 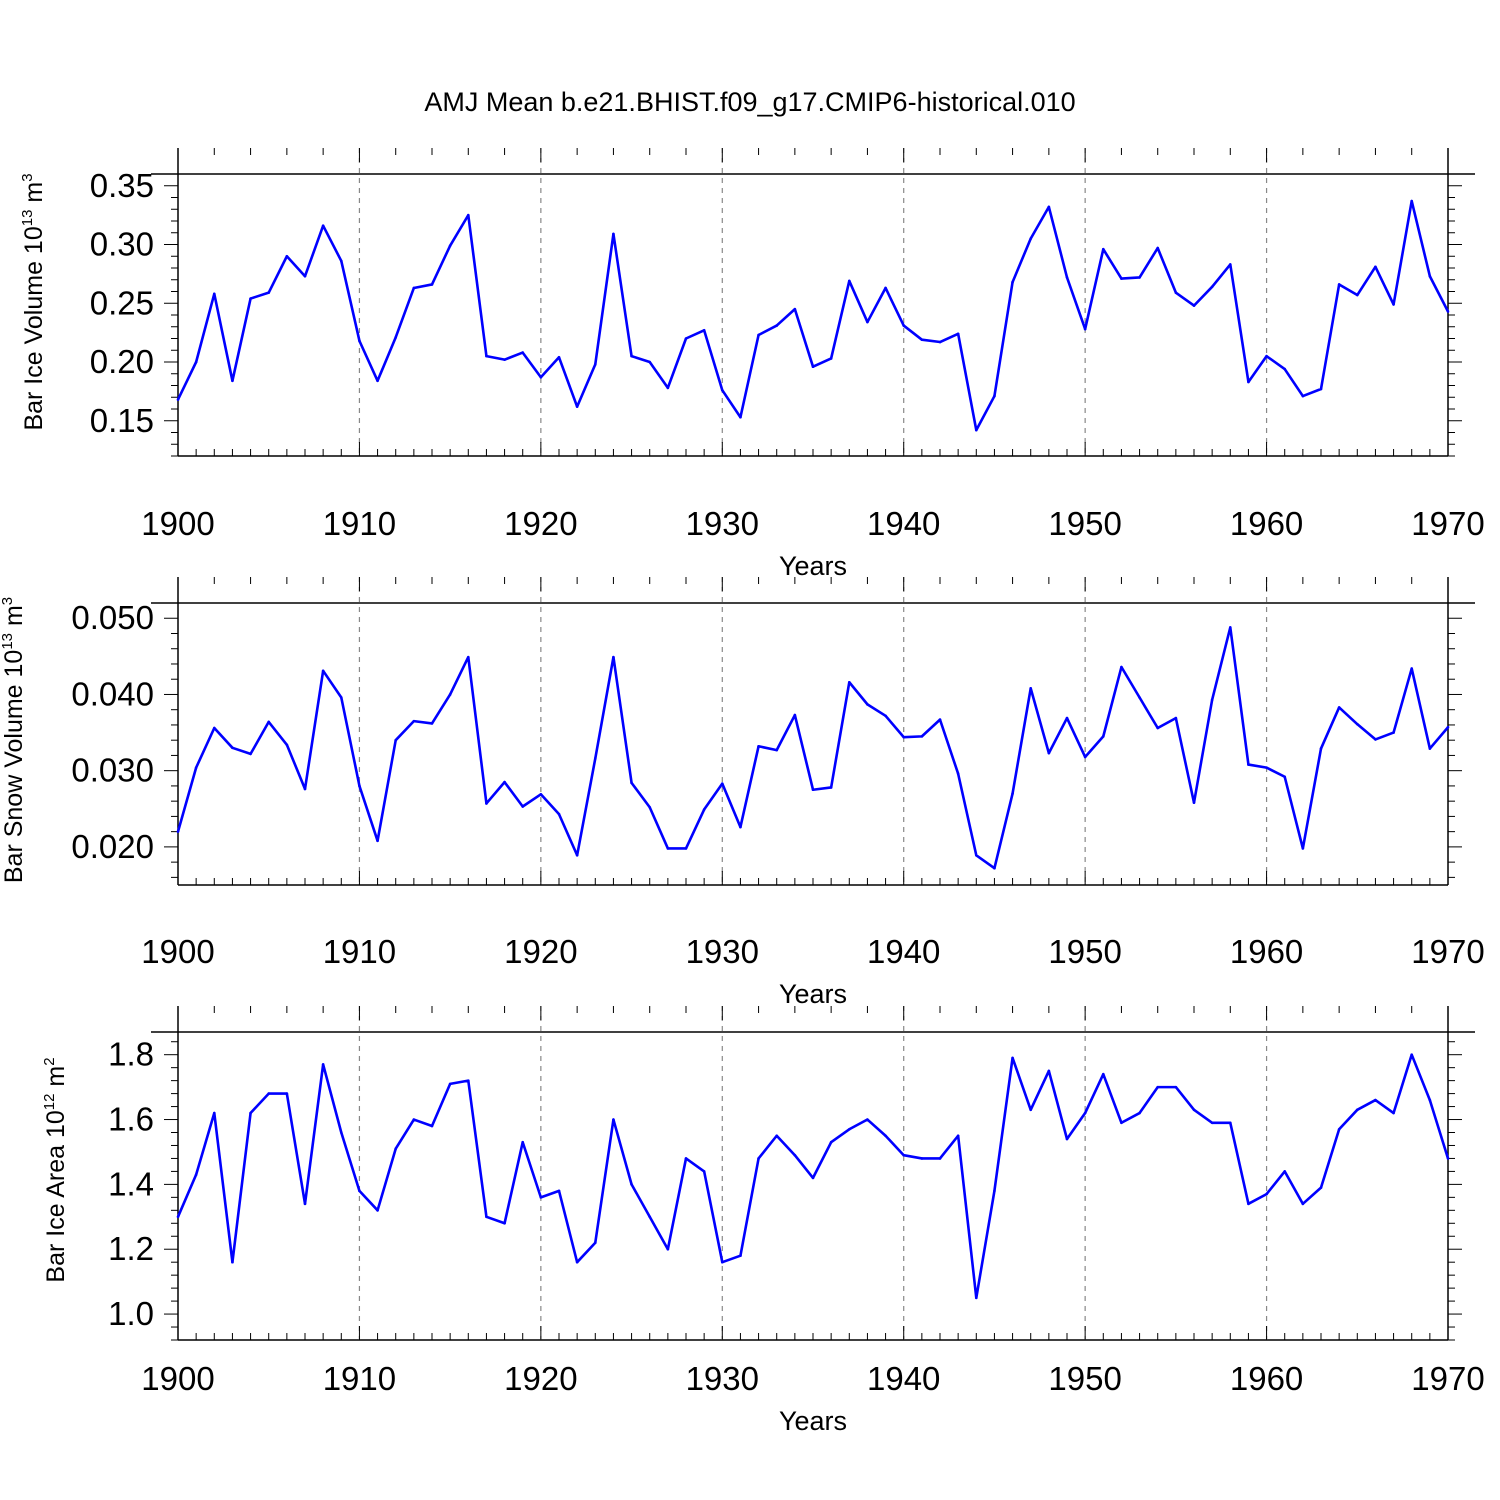 I want to click on data-point-1925, so click(x=631, y=783).